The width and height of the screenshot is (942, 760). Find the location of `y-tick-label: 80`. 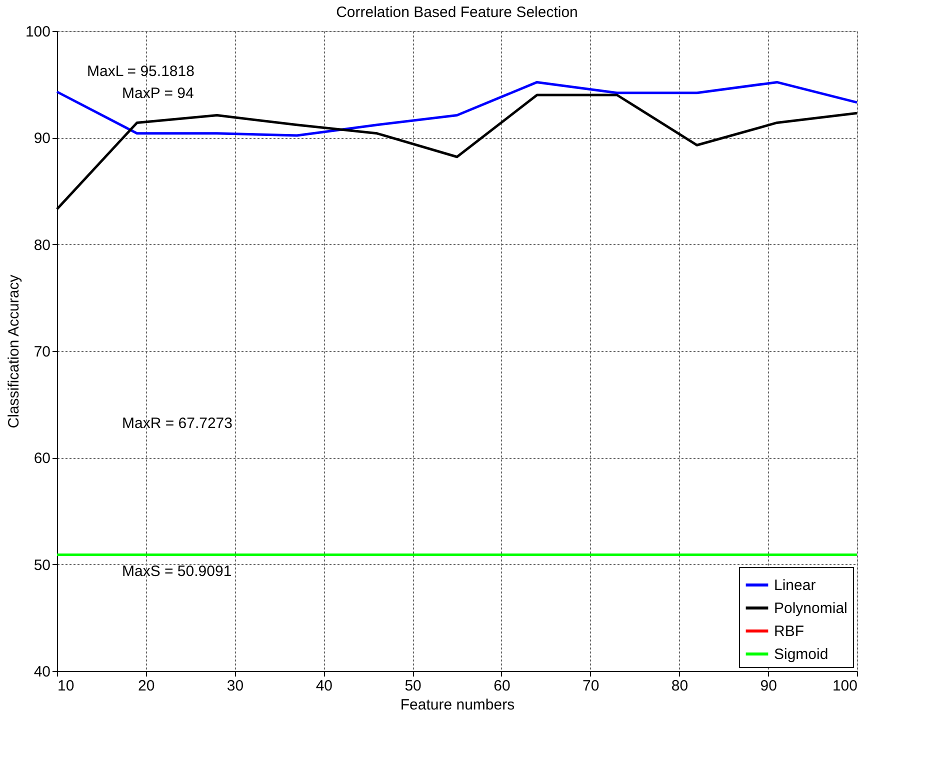

y-tick-label: 80 is located at coordinates (42, 245).